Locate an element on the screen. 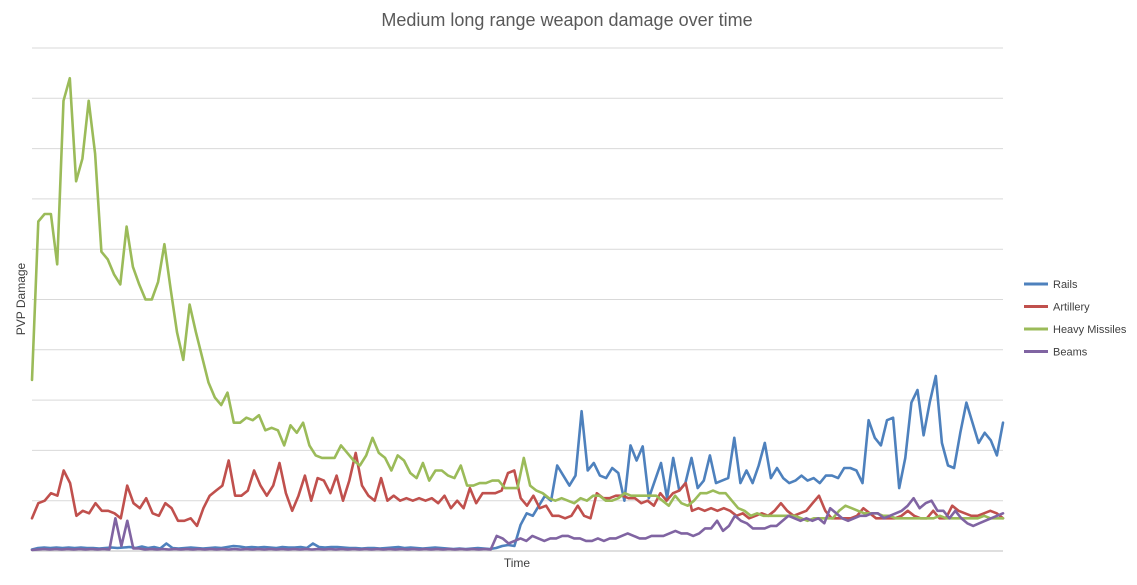  legend-label: Heavy Missiles is located at coordinates (1090, 330).